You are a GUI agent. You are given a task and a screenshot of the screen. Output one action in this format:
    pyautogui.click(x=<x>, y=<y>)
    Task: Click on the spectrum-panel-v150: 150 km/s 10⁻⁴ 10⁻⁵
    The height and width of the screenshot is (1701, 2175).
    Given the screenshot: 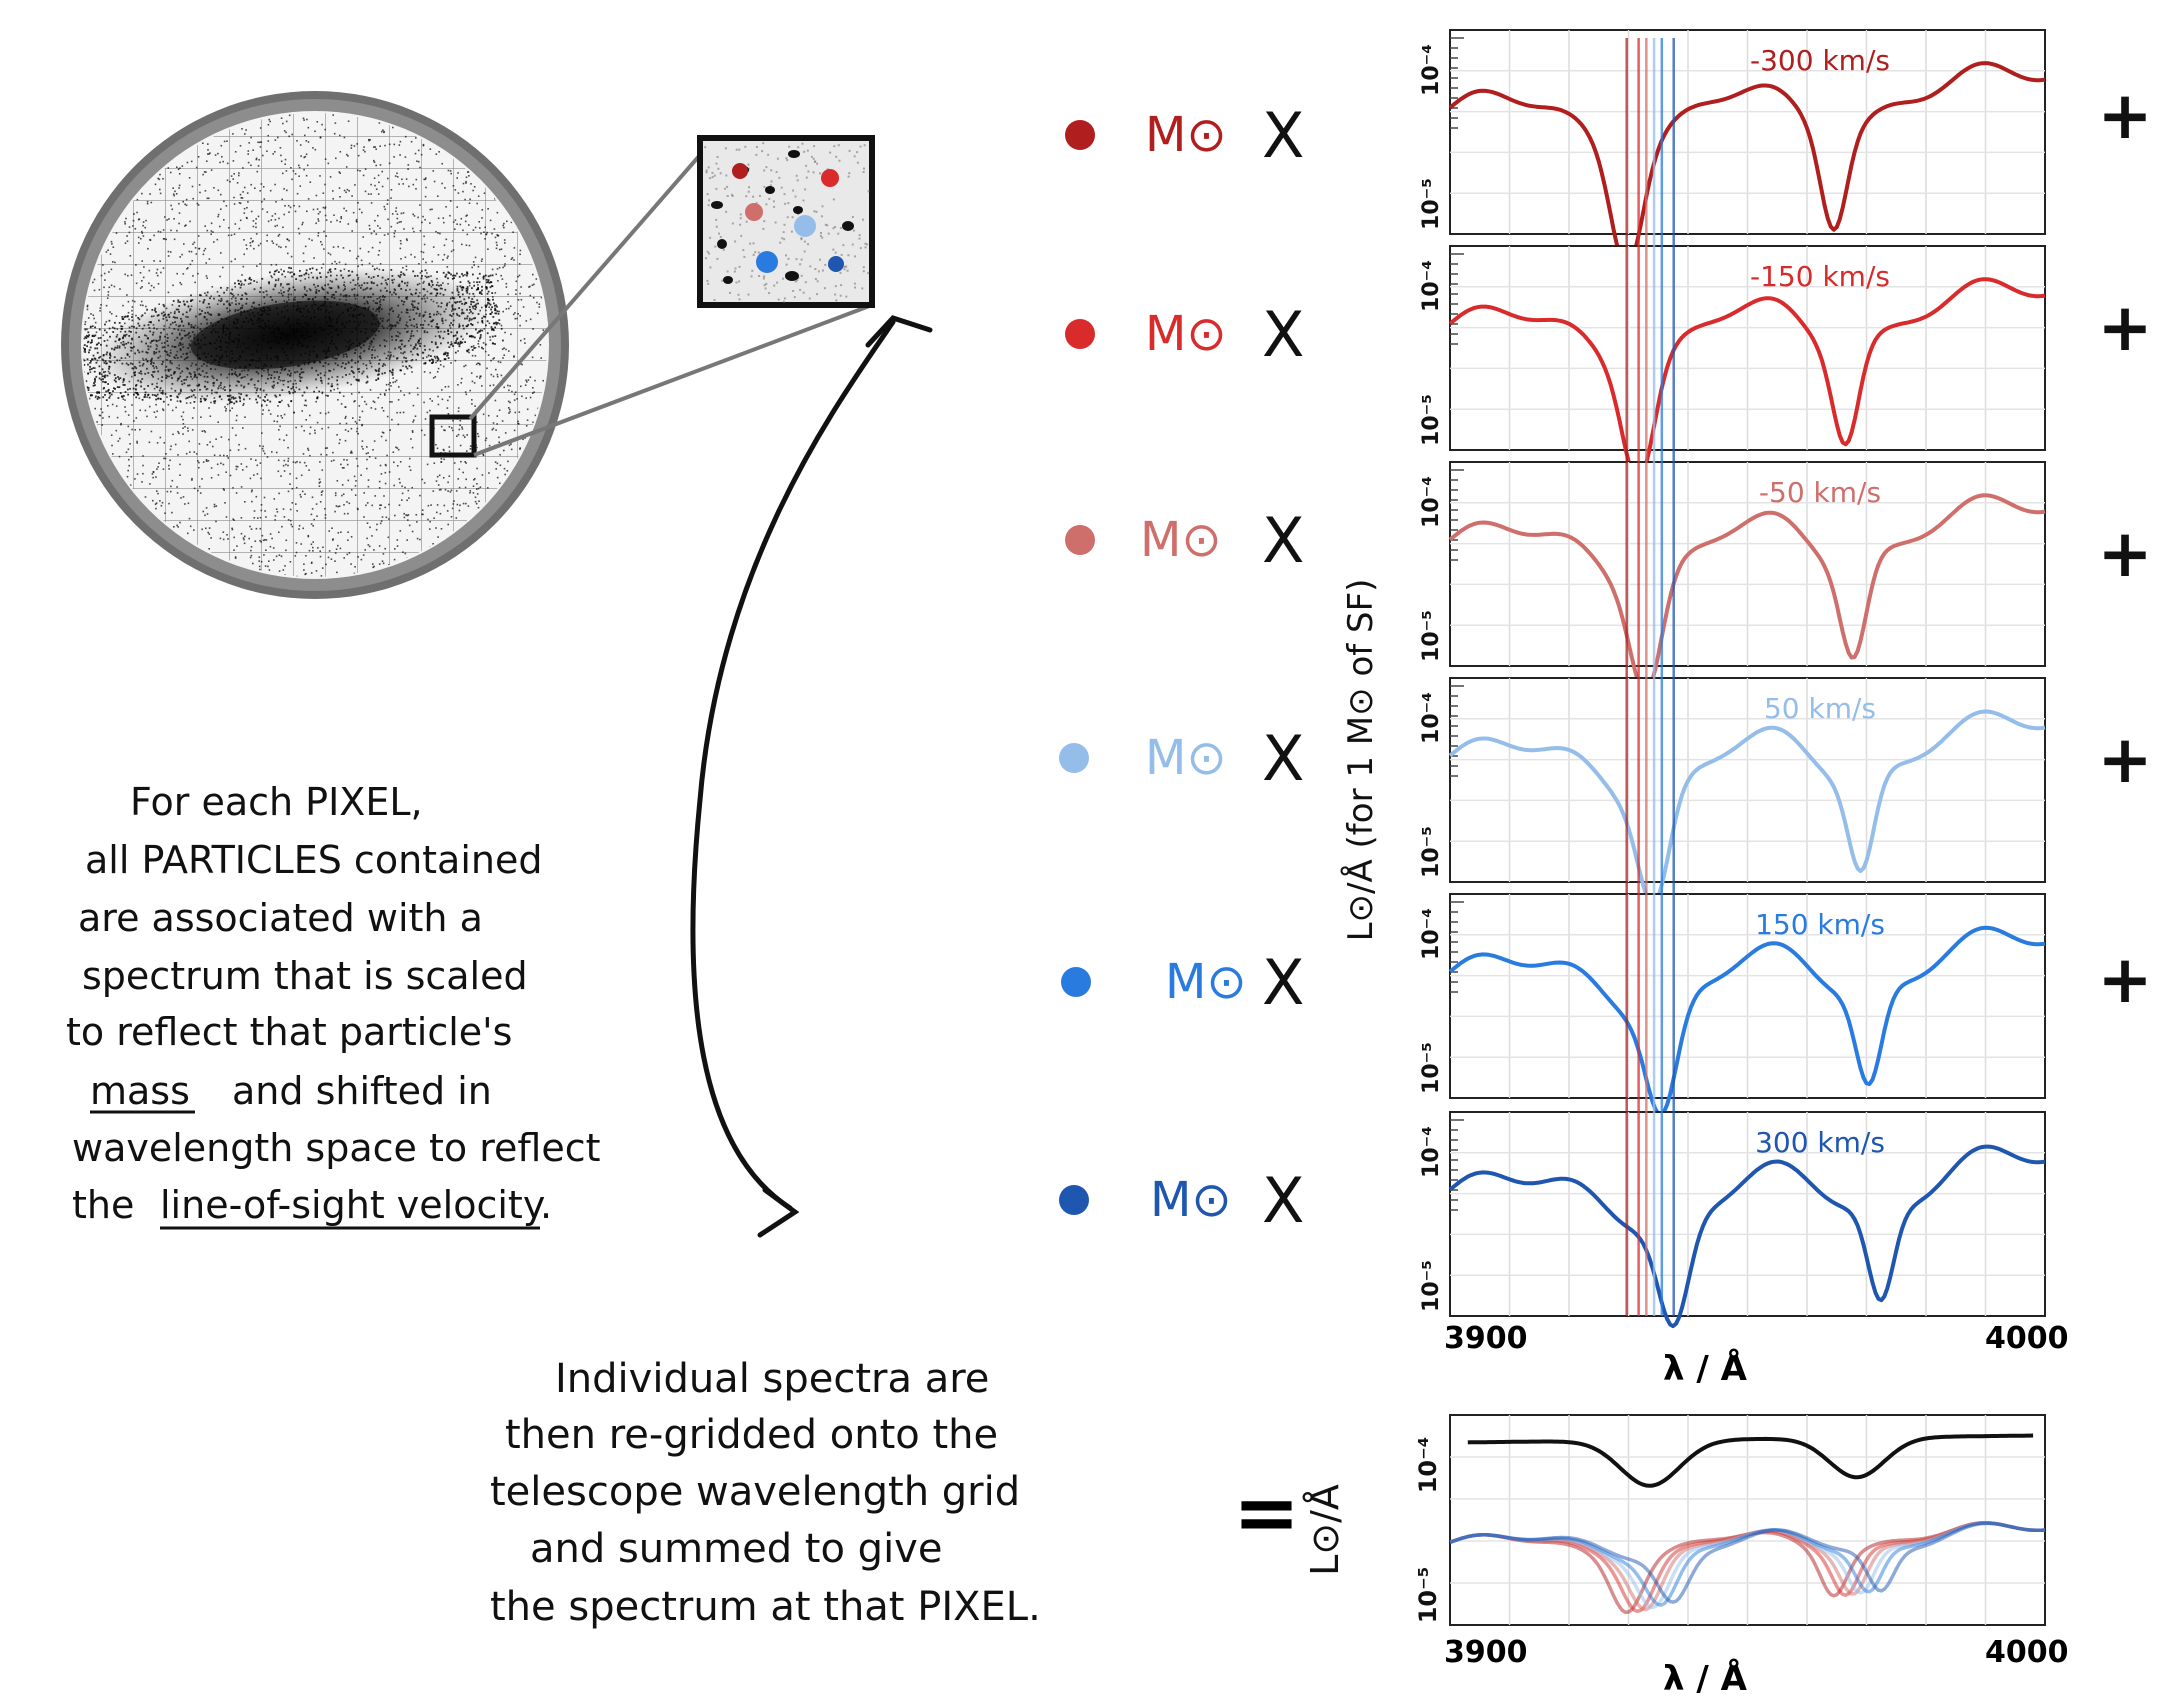 What is the action you would take?
    pyautogui.click(x=1732, y=1005)
    